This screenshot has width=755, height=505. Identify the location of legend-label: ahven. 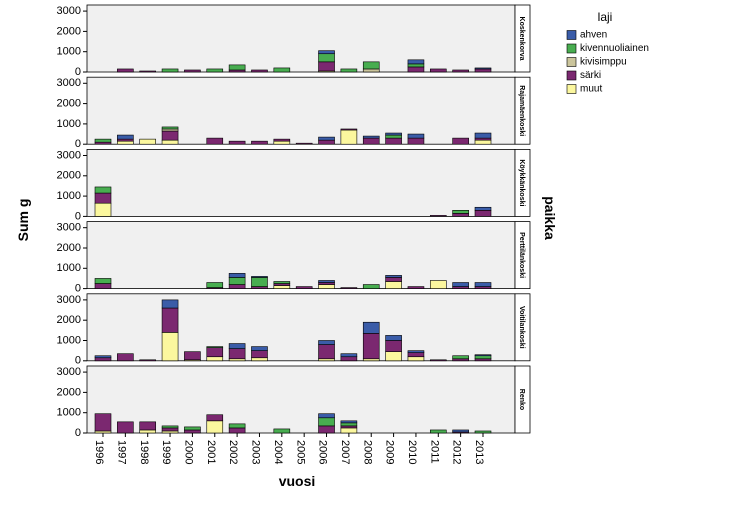
(593, 35).